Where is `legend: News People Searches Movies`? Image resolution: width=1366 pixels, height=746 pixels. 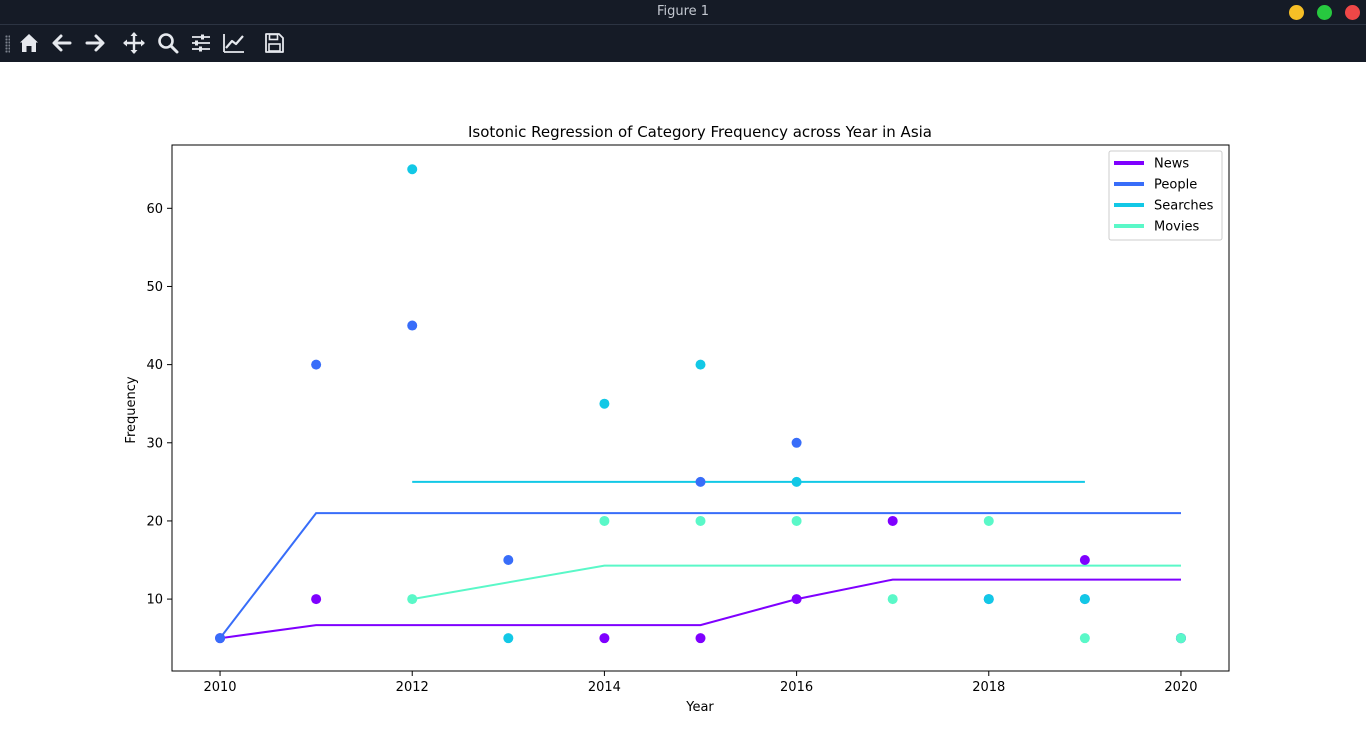
legend: News People Searches Movies is located at coordinates (1165, 195).